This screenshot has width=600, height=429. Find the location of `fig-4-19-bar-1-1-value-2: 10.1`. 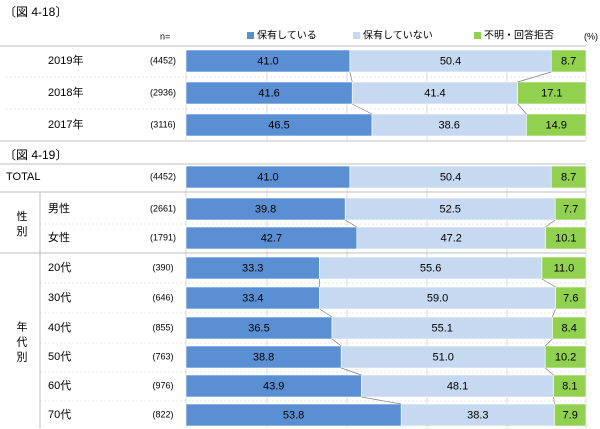

fig-4-19-bar-1-1-value-2: 10.1 is located at coordinates (565, 238).